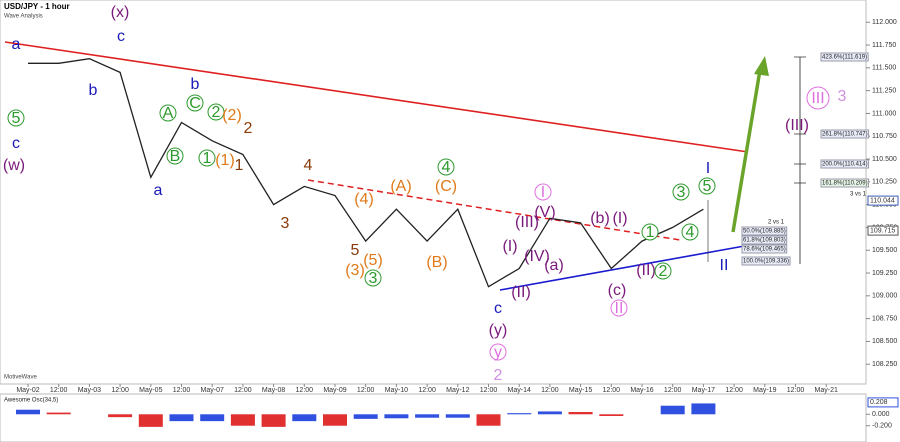  What do you see at coordinates (884, 159) in the screenshot?
I see `y-tick-label: 110.500` at bounding box center [884, 159].